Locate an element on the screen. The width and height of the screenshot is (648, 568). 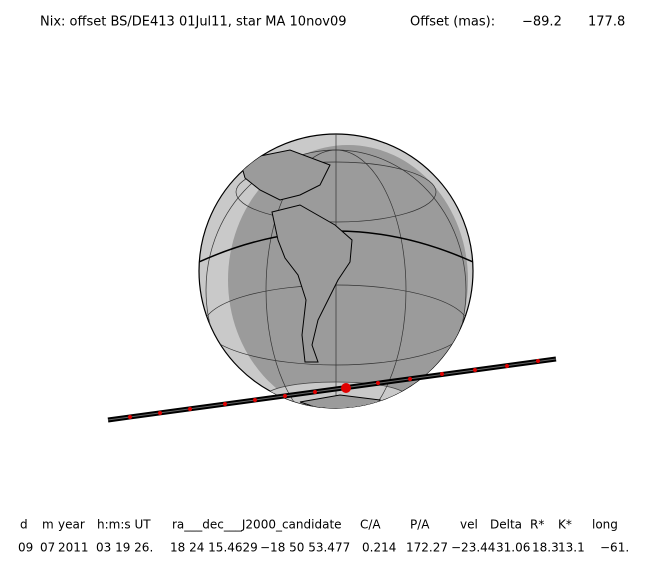
column-value: −23.44 is located at coordinates (473, 548).